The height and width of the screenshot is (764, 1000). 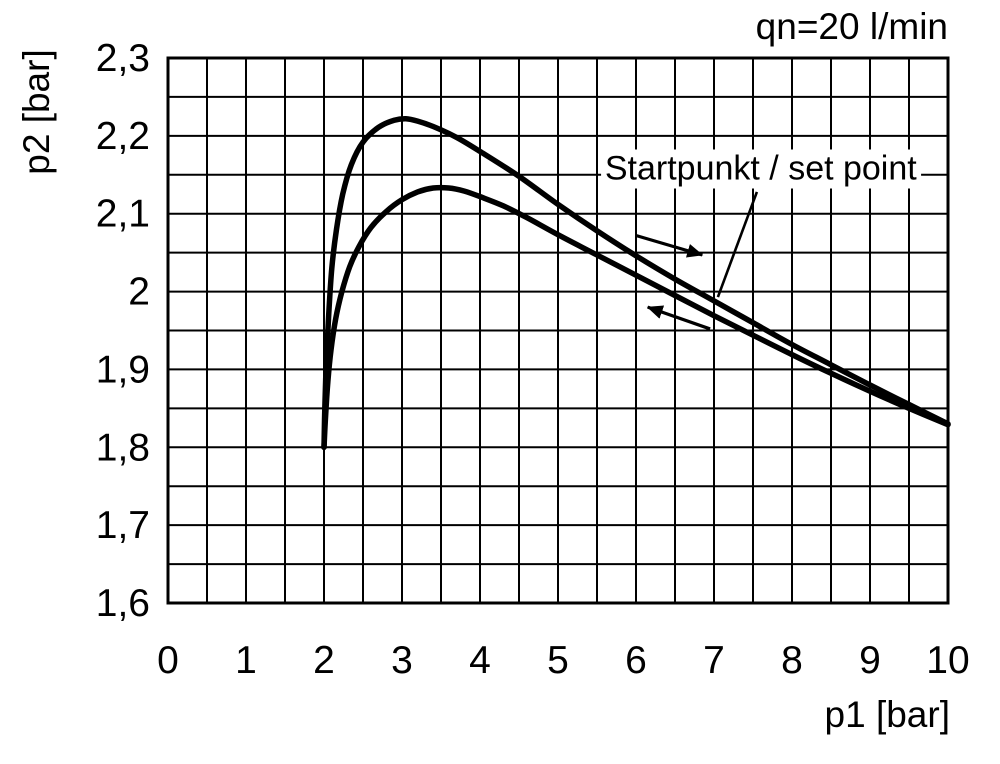 I want to click on setpoint-annotation: Startpunkt / set point, so click(x=760, y=169).